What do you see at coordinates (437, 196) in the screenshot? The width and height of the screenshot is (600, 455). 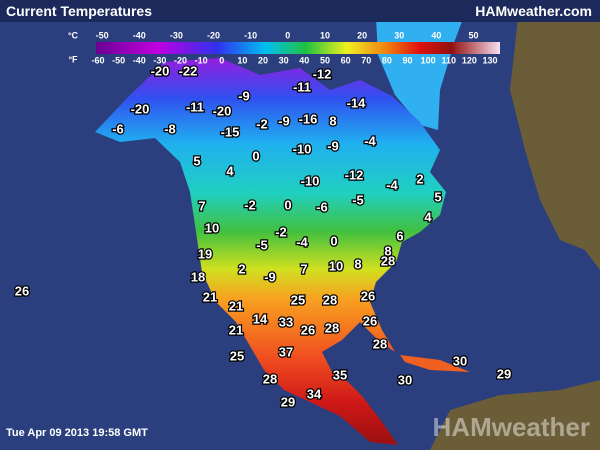 I see `temperature-label: 5` at bounding box center [437, 196].